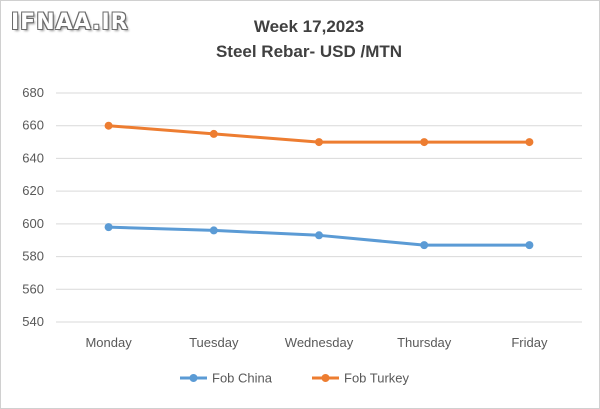  What do you see at coordinates (33, 125) in the screenshot?
I see `y-tick-660: 660` at bounding box center [33, 125].